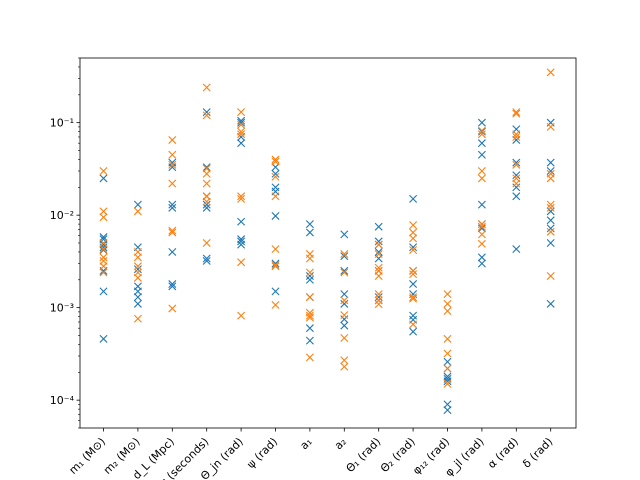 The width and height of the screenshot is (640, 480). Describe the element at coordinates (65, 243) in the screenshot. I see `y-axis: 10⁻⁴ 10⁻³ 10⁻² 10⁻¹` at that location.